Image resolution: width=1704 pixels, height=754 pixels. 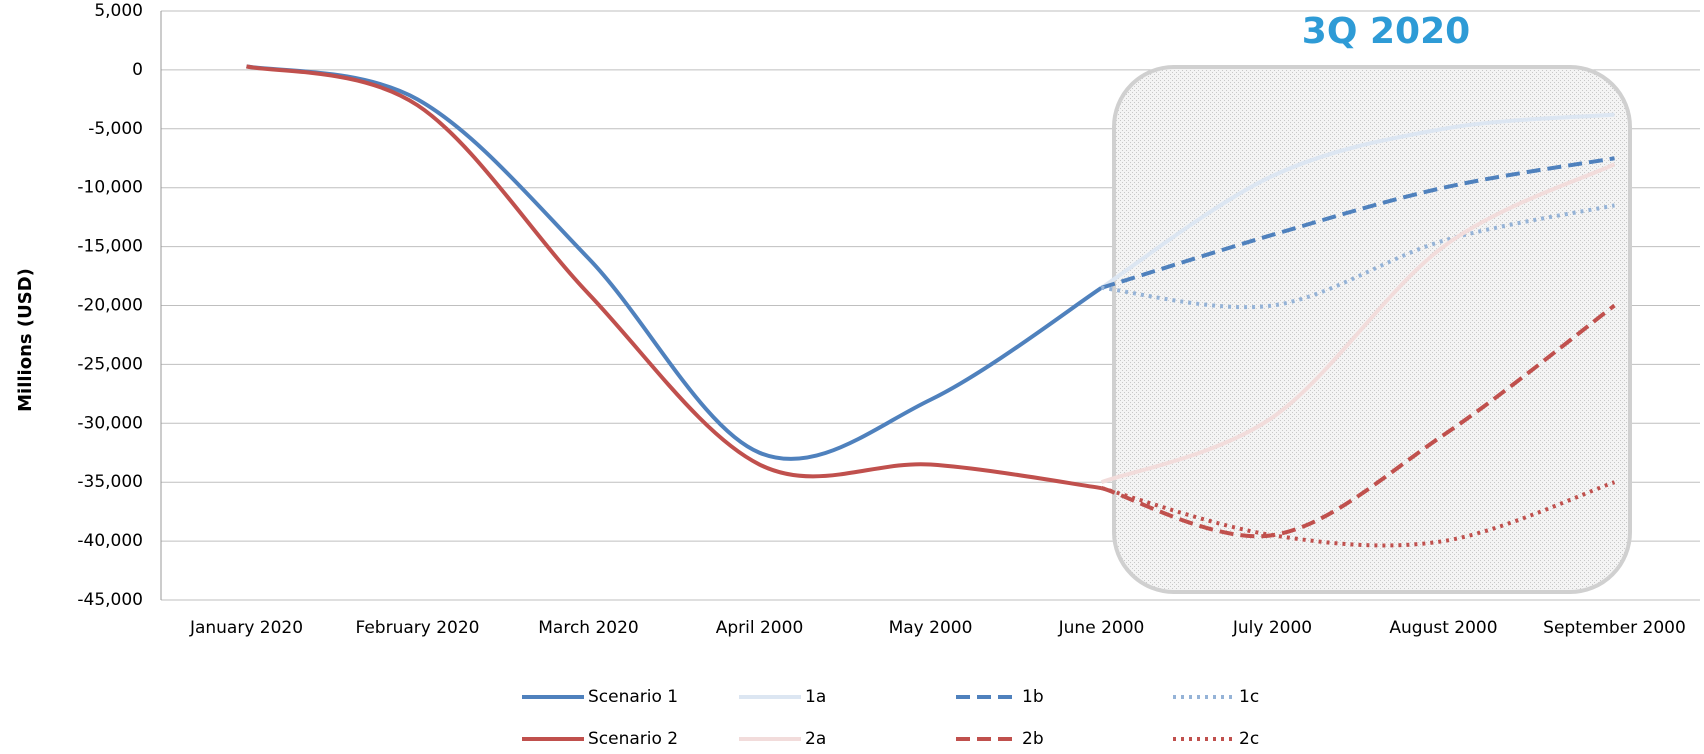 What do you see at coordinates (246, 628) in the screenshot?
I see `x-tick-label: January 2020` at bounding box center [246, 628].